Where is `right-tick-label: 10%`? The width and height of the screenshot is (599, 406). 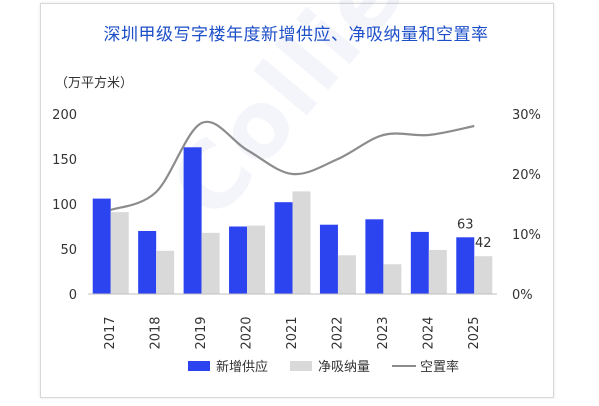 right-tick-label: 10% is located at coordinates (526, 235).